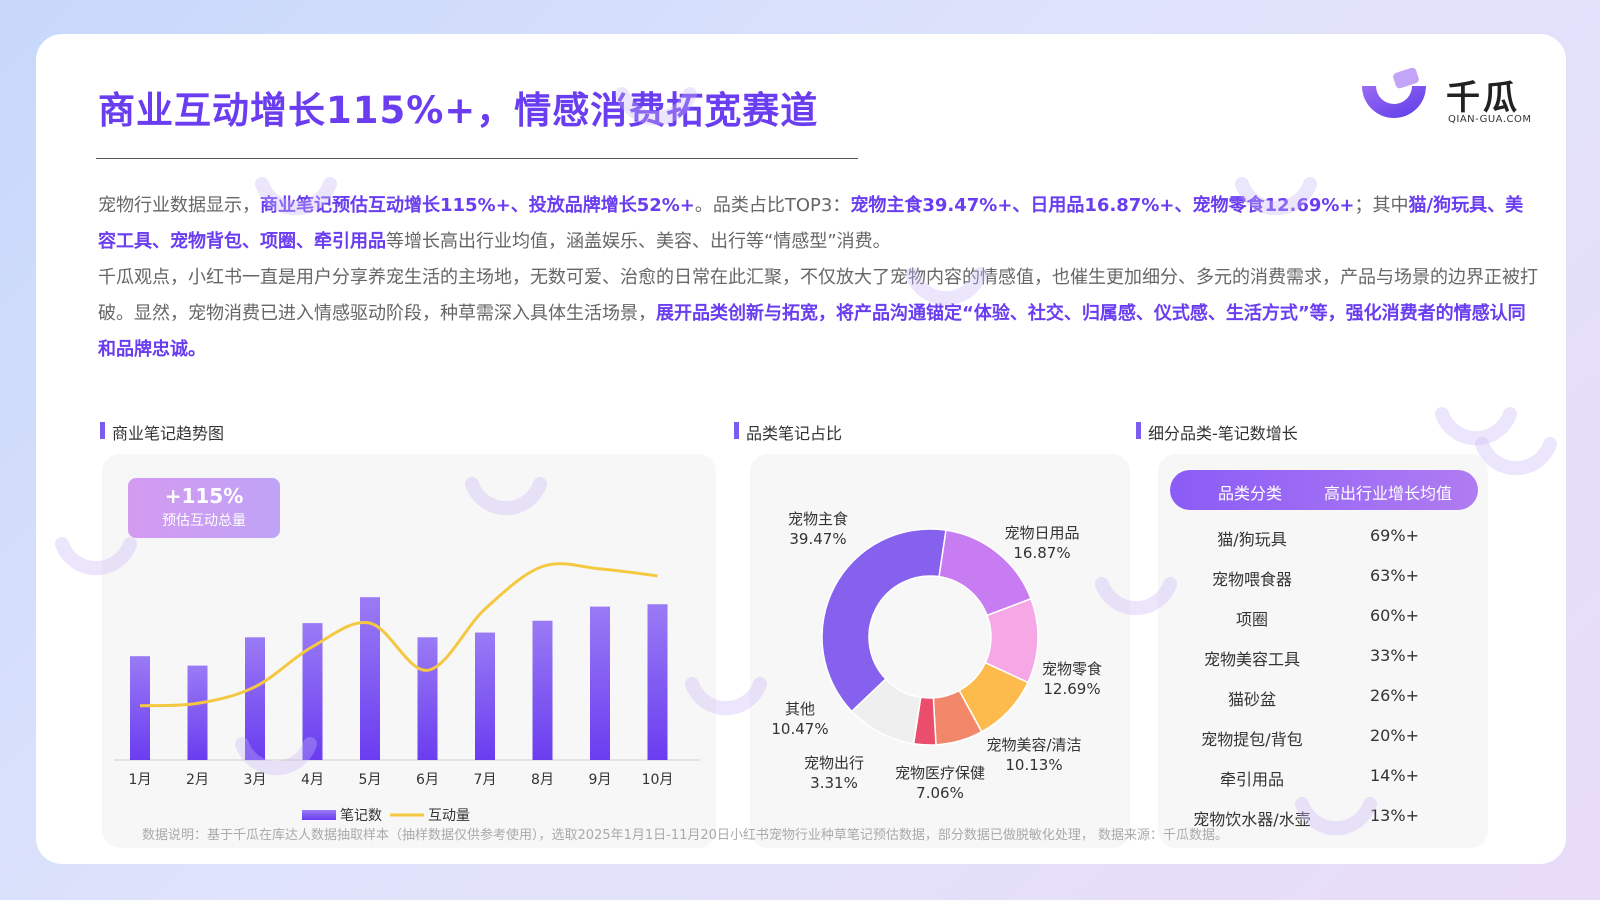 This screenshot has width=1600, height=900. What do you see at coordinates (1041, 533) in the screenshot?
I see `slice-label: 宠物日用品` at bounding box center [1041, 533].